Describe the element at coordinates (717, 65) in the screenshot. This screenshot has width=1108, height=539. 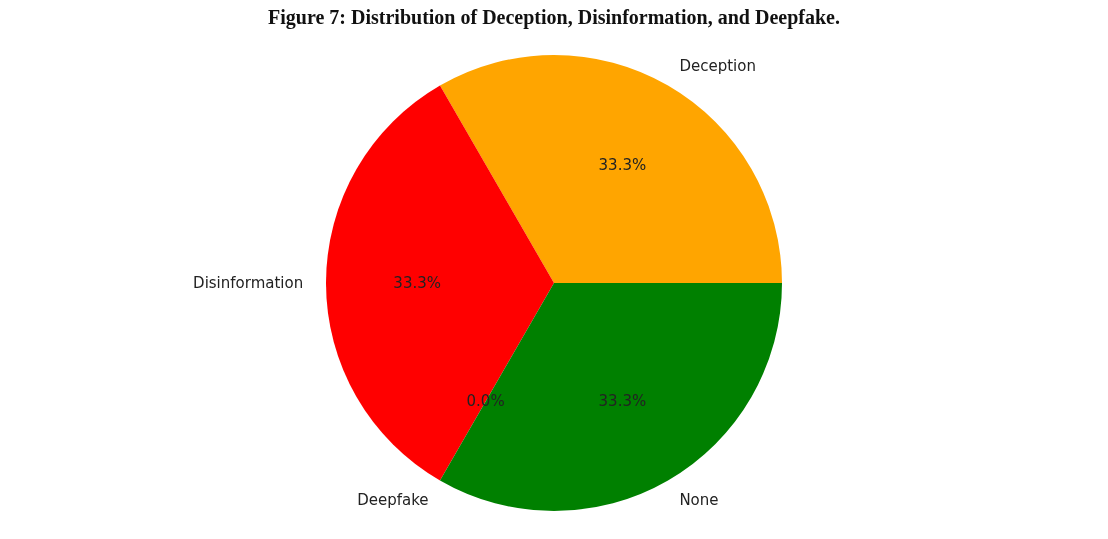
I see `slice-label: Deception` at that location.